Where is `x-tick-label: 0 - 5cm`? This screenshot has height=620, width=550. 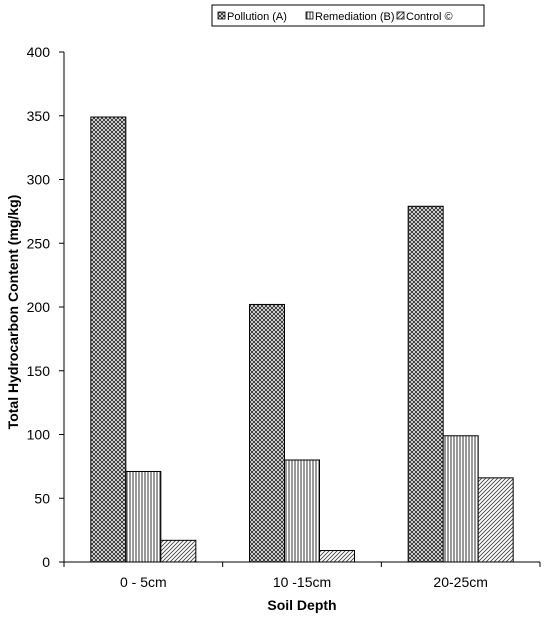 x-tick-label: 0 - 5cm is located at coordinates (143, 582).